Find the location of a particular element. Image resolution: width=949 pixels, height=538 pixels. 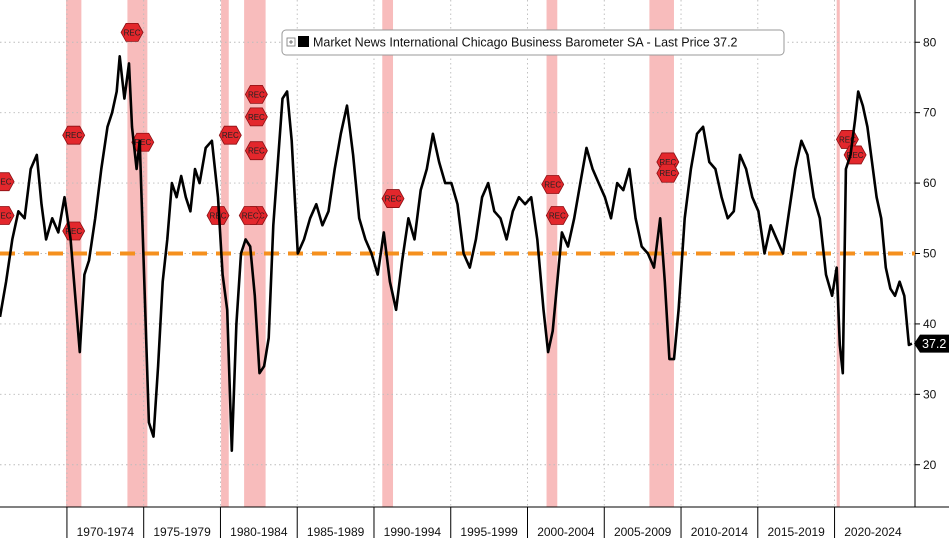

rec-marker-label-4: REC is located at coordinates (132, 32).